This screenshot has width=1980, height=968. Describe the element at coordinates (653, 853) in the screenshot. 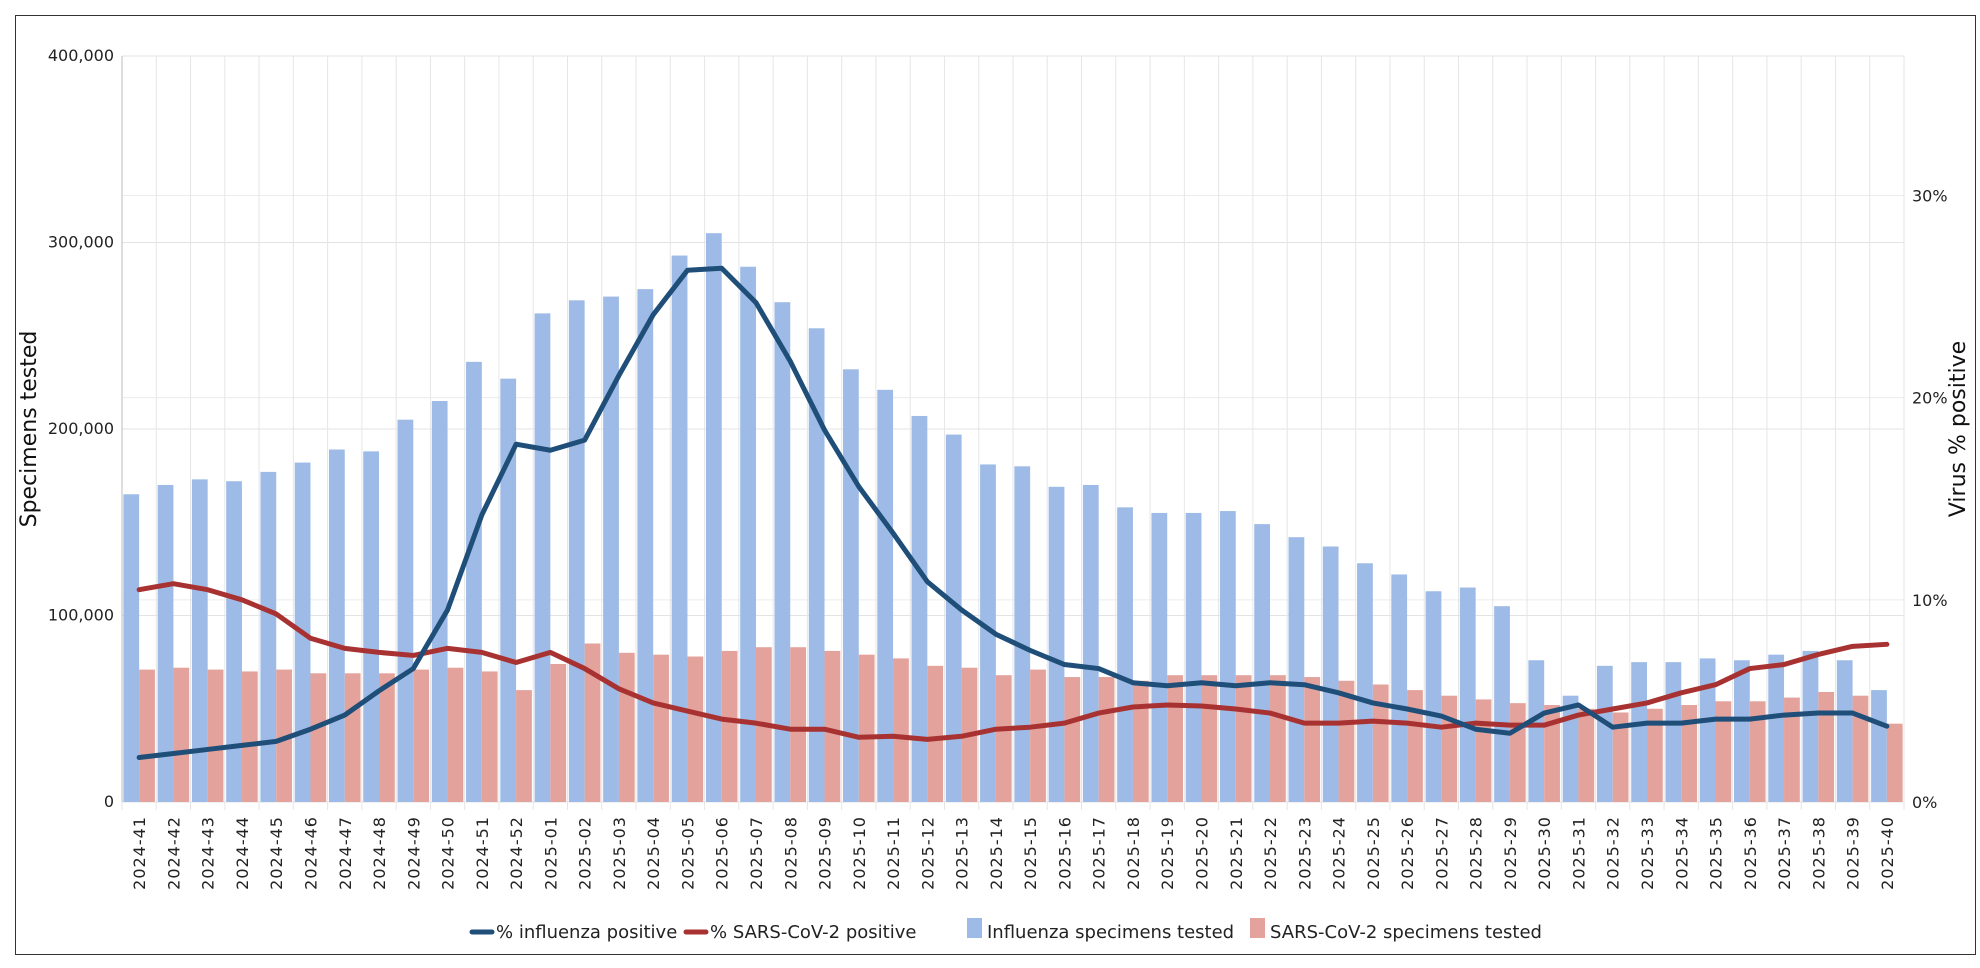

I see `x-tick-label: 2025-04` at that location.